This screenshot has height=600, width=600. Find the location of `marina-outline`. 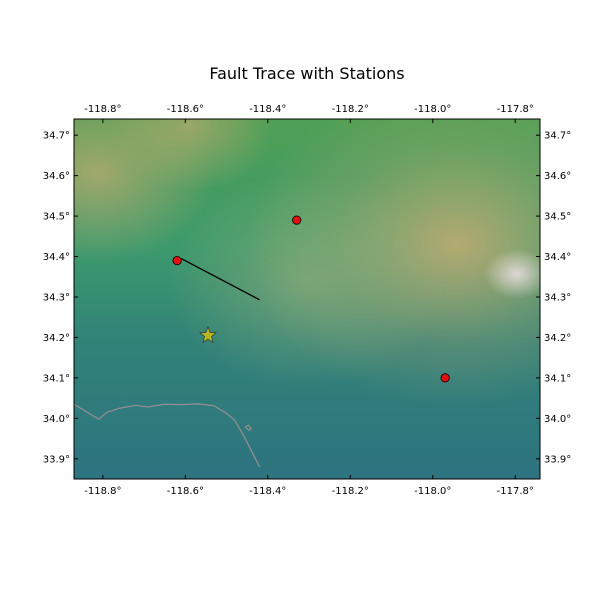

marina-outline is located at coordinates (248, 428).